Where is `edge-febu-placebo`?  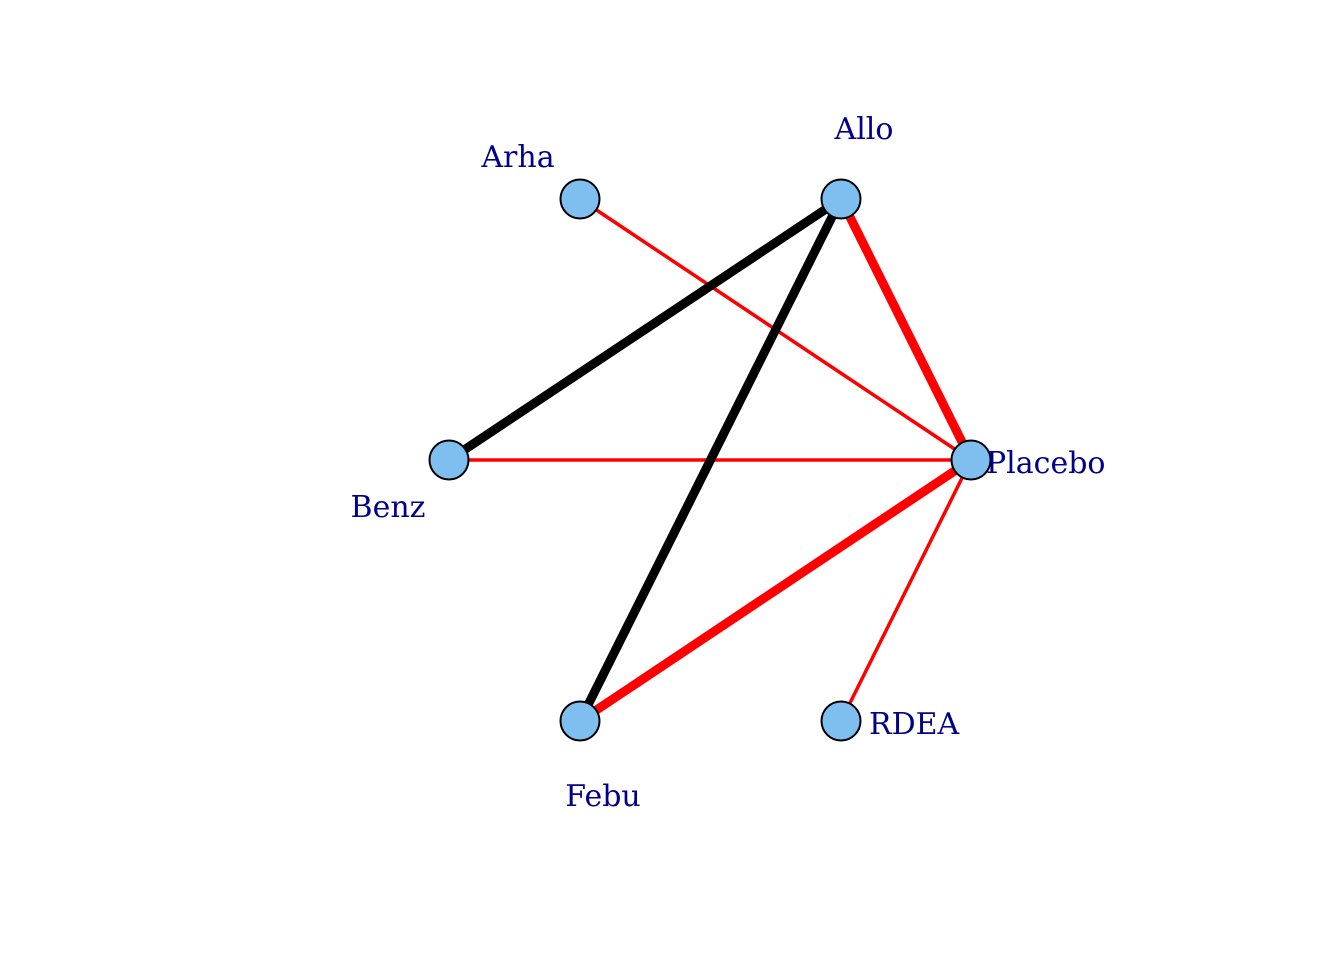
edge-febu-placebo is located at coordinates (775, 590).